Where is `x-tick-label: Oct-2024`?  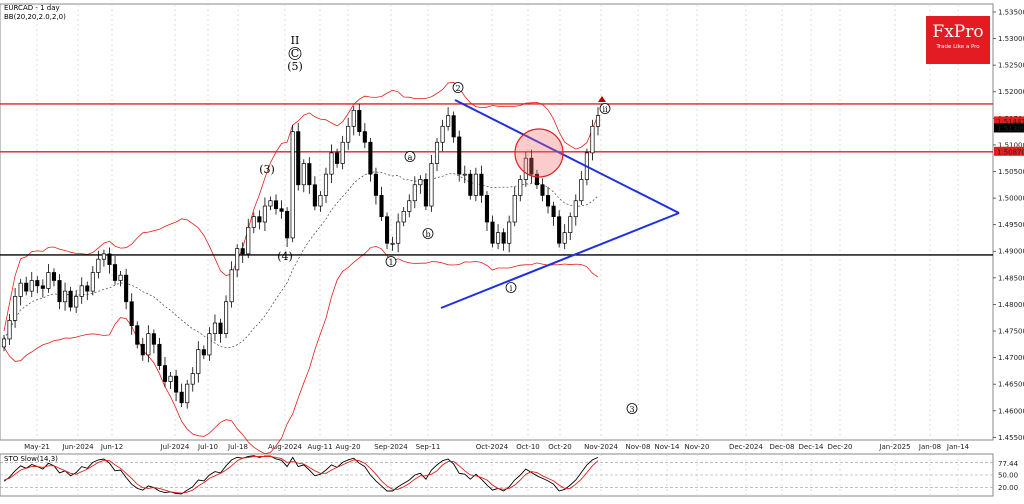
x-tick-label: Oct-2024 is located at coordinates (492, 447).